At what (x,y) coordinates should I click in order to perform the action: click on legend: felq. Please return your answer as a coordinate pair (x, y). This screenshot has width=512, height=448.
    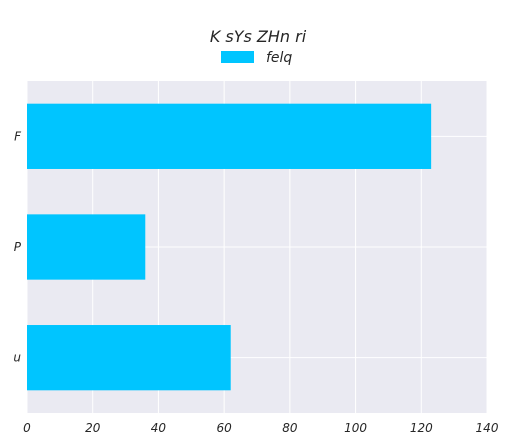
    Looking at the image, I should click on (256, 58).